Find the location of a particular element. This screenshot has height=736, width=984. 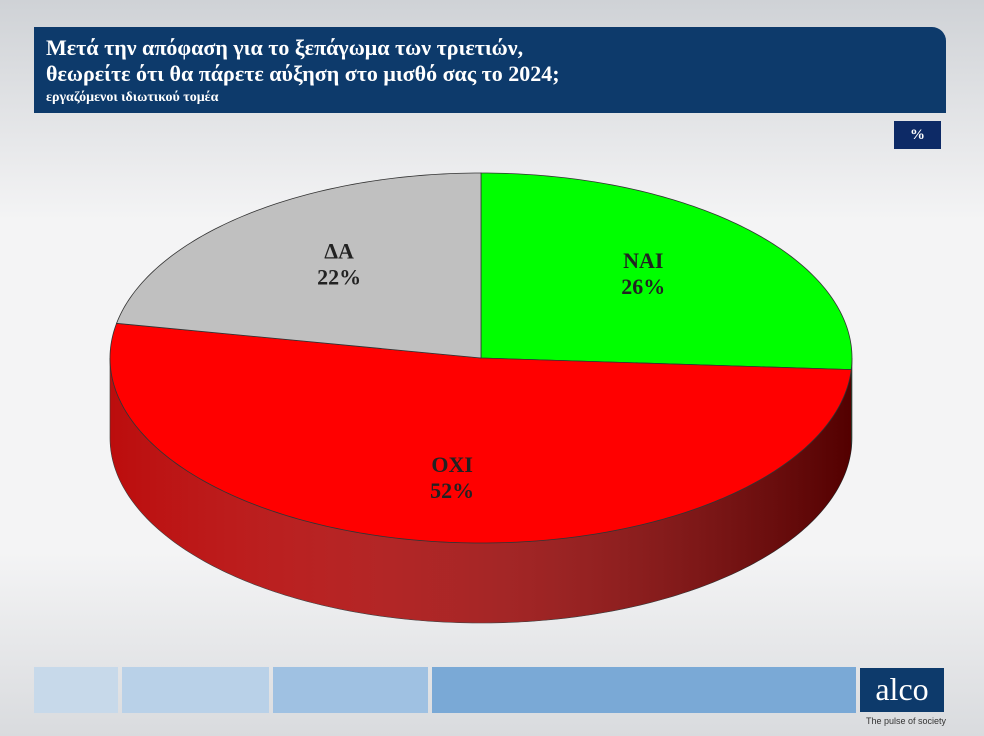

category-label: ΟΧΙ is located at coordinates (452, 464).